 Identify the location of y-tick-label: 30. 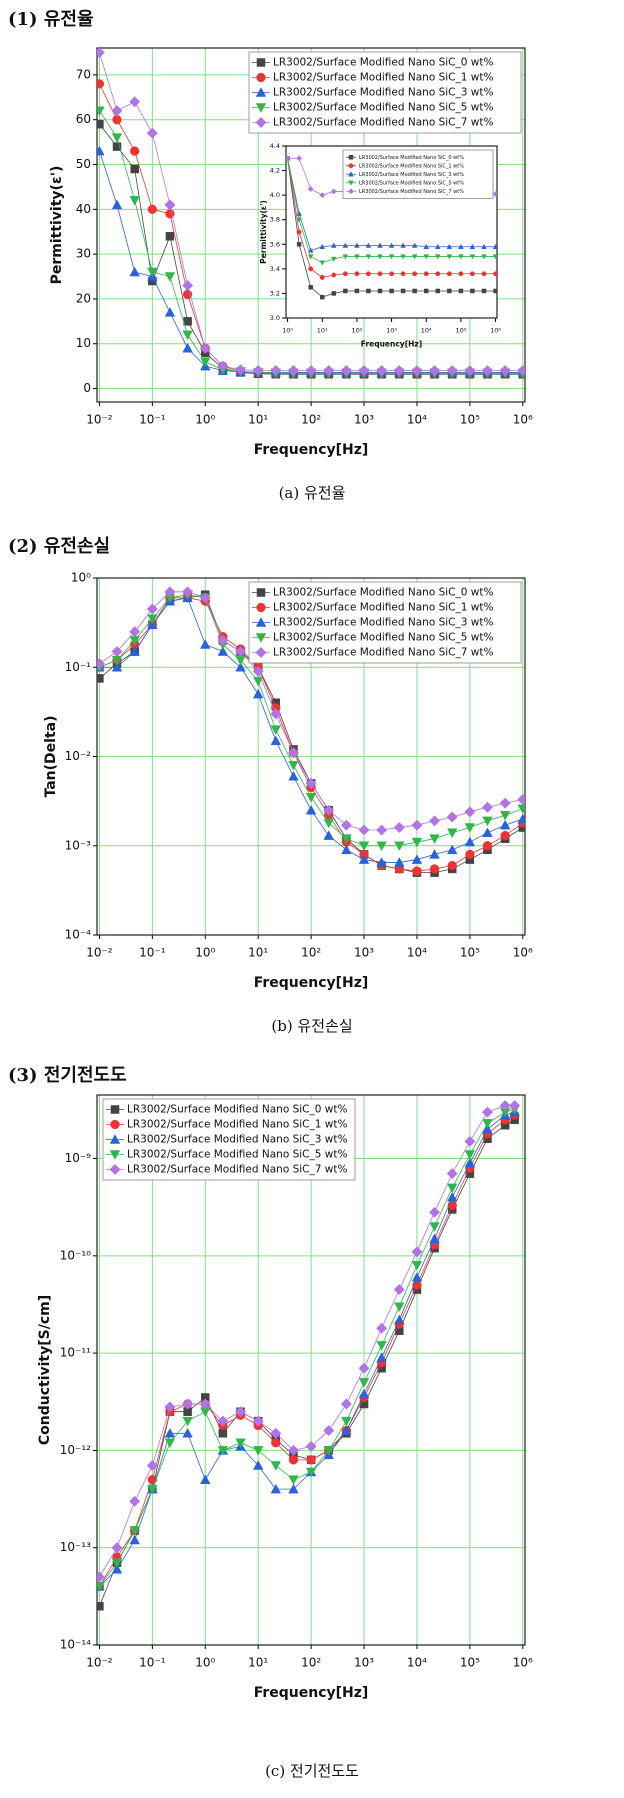
(83, 254).